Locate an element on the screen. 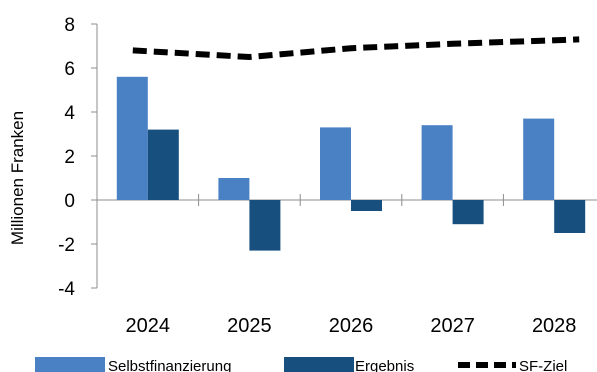  y-tick-label: 4 is located at coordinates (69, 113).